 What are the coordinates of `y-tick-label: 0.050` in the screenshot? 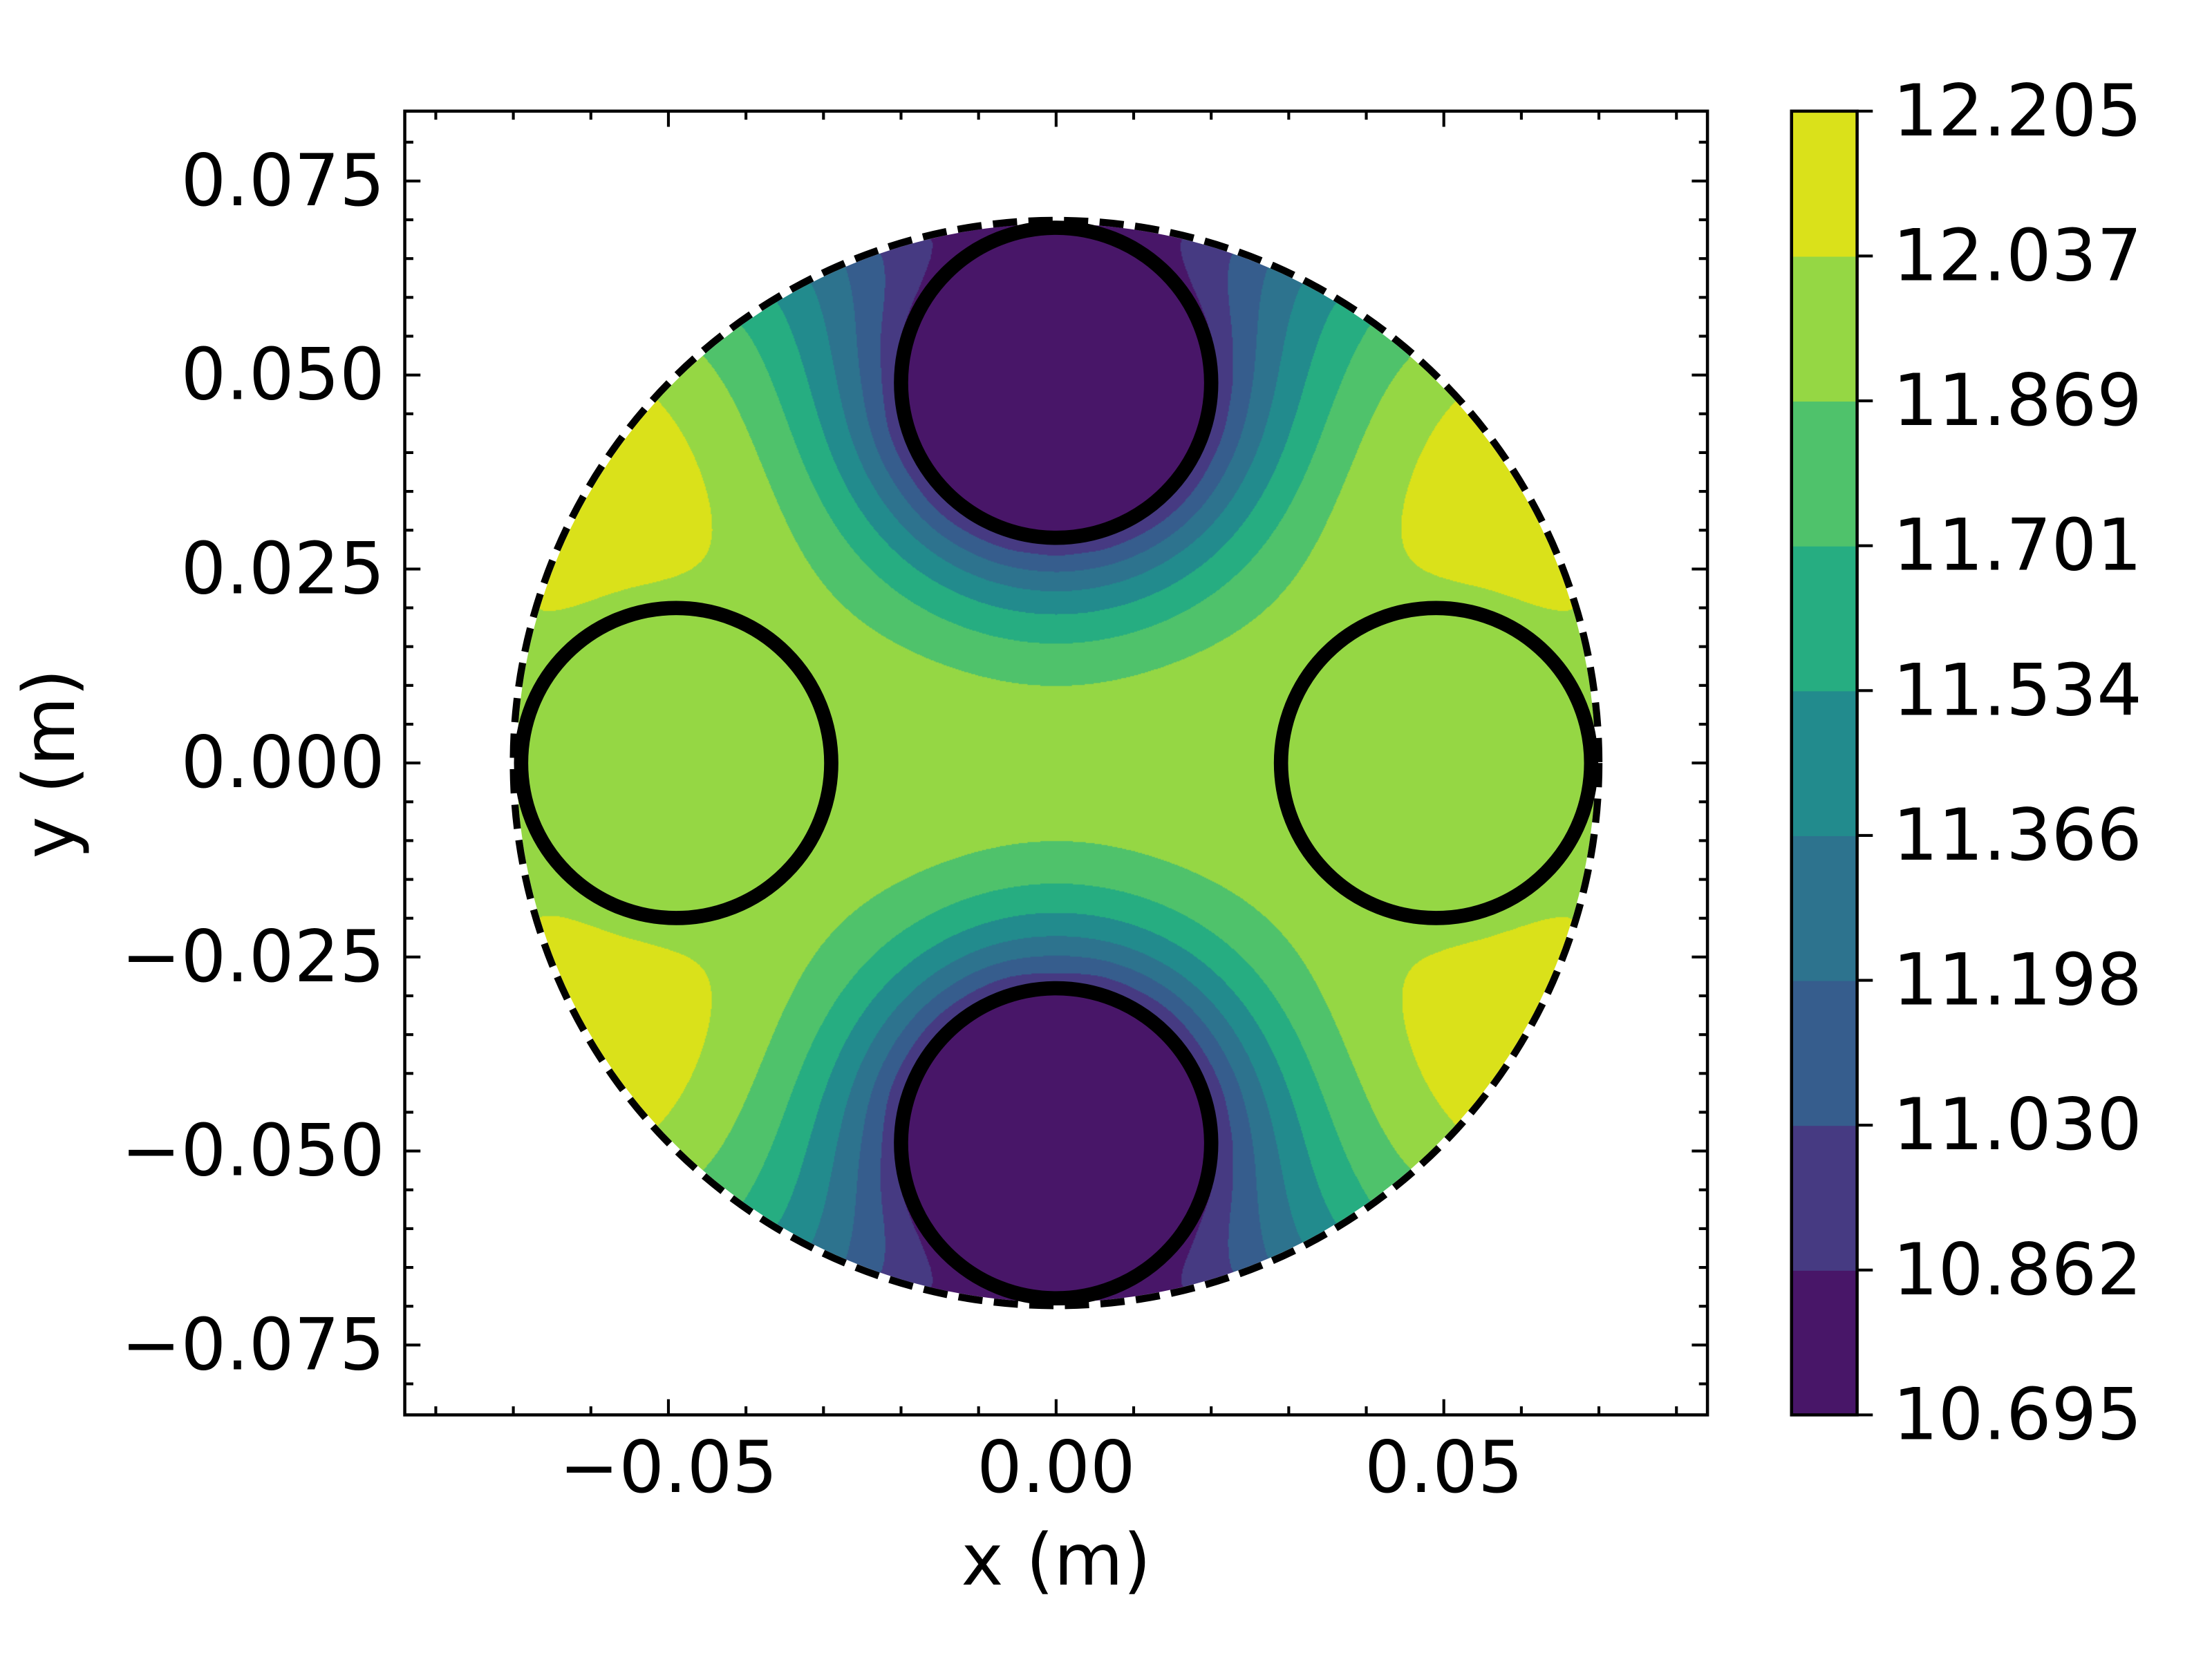 It's located at (283, 375).